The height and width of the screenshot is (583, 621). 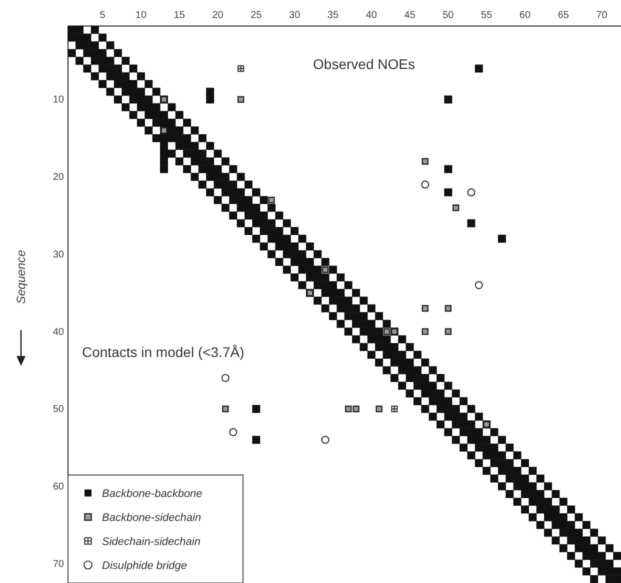 What do you see at coordinates (21, 277) in the screenshot?
I see `y-axis-title: Sequence` at bounding box center [21, 277].